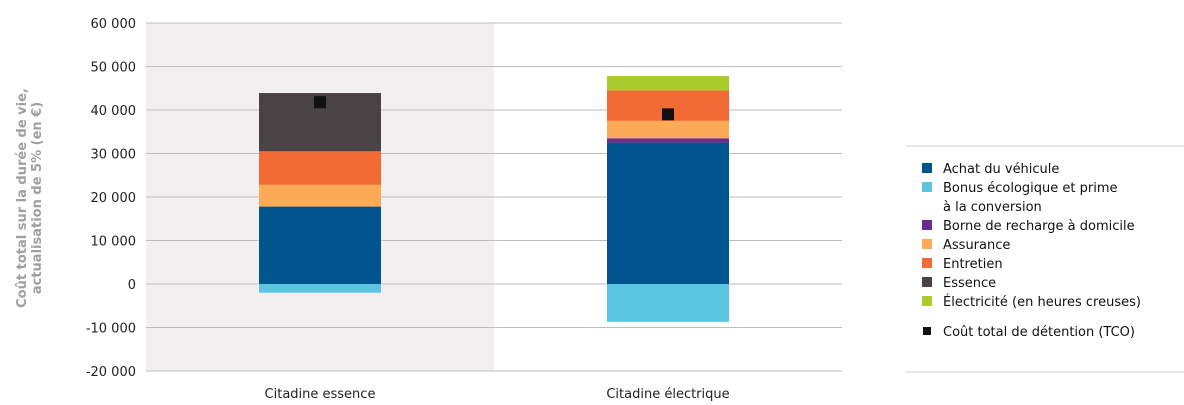 This screenshot has height=405, width=1184. I want to click on legend-entry: Achat du véhicule, so click(1001, 169).